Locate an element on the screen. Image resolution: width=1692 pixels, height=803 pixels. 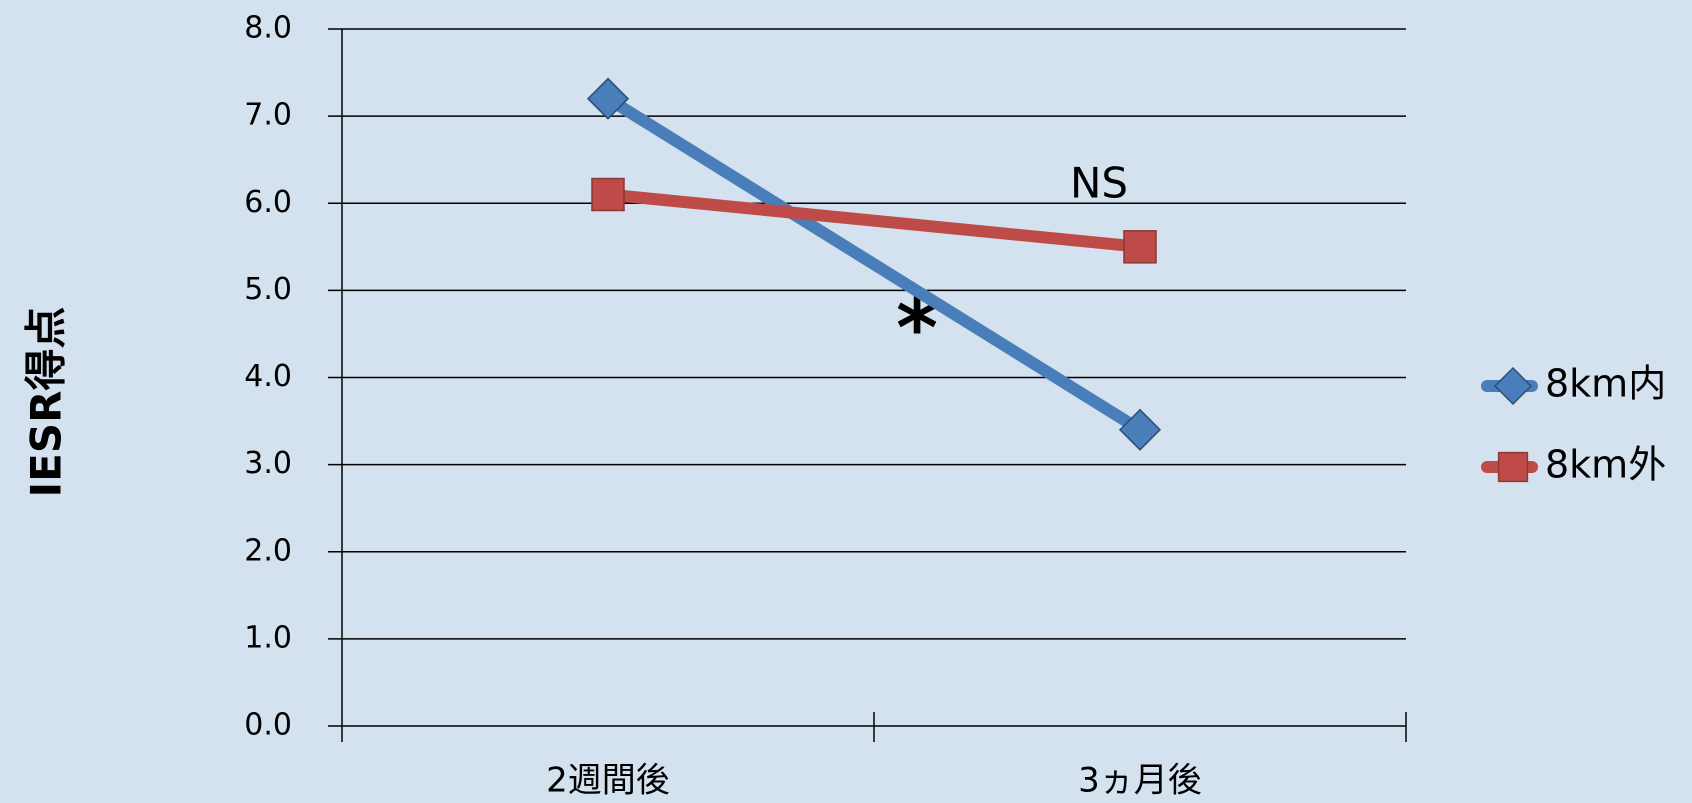
y-tick-label: 2.0 is located at coordinates (268, 550).